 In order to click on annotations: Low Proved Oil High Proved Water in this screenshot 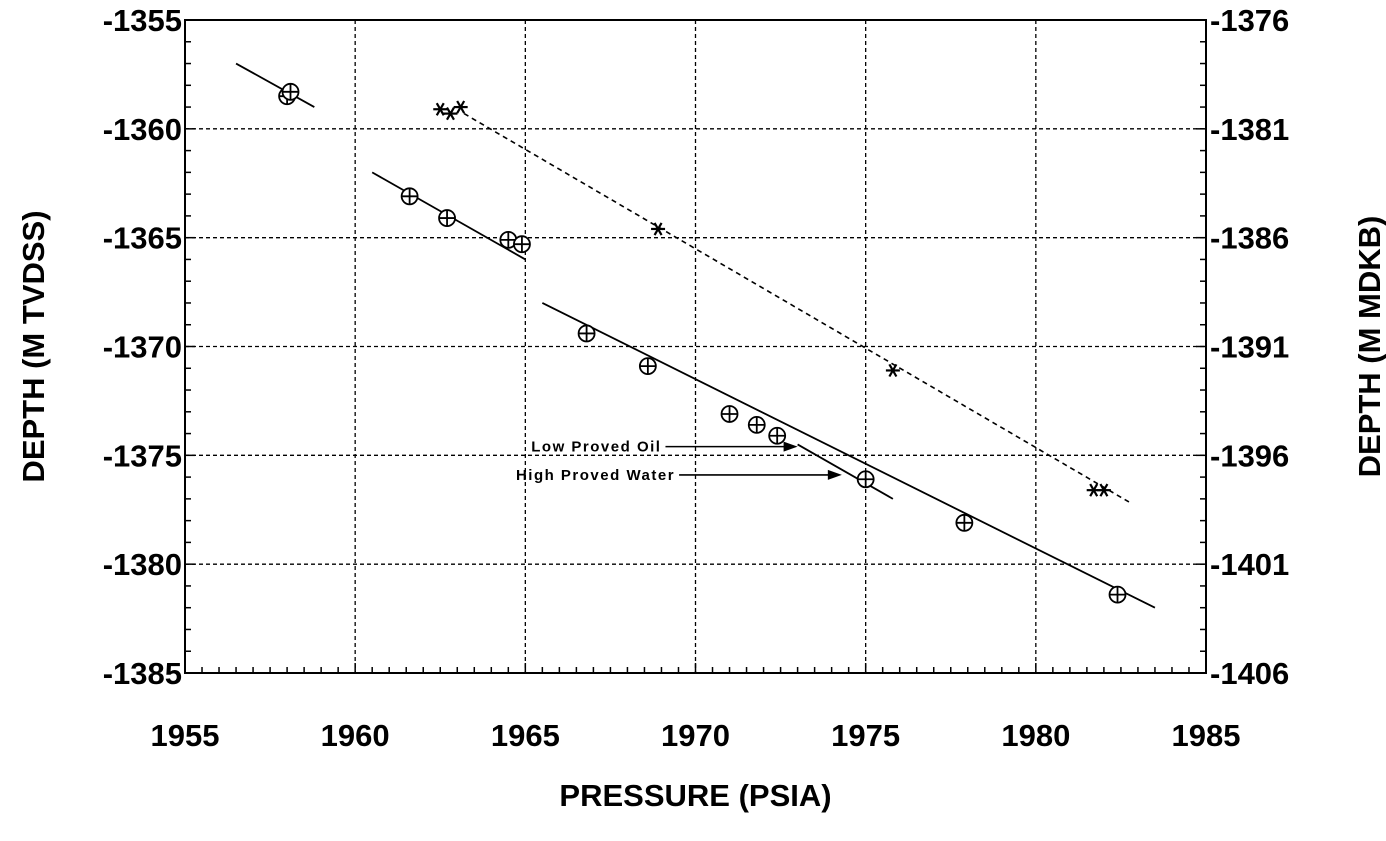, I will do `click(679, 461)`.